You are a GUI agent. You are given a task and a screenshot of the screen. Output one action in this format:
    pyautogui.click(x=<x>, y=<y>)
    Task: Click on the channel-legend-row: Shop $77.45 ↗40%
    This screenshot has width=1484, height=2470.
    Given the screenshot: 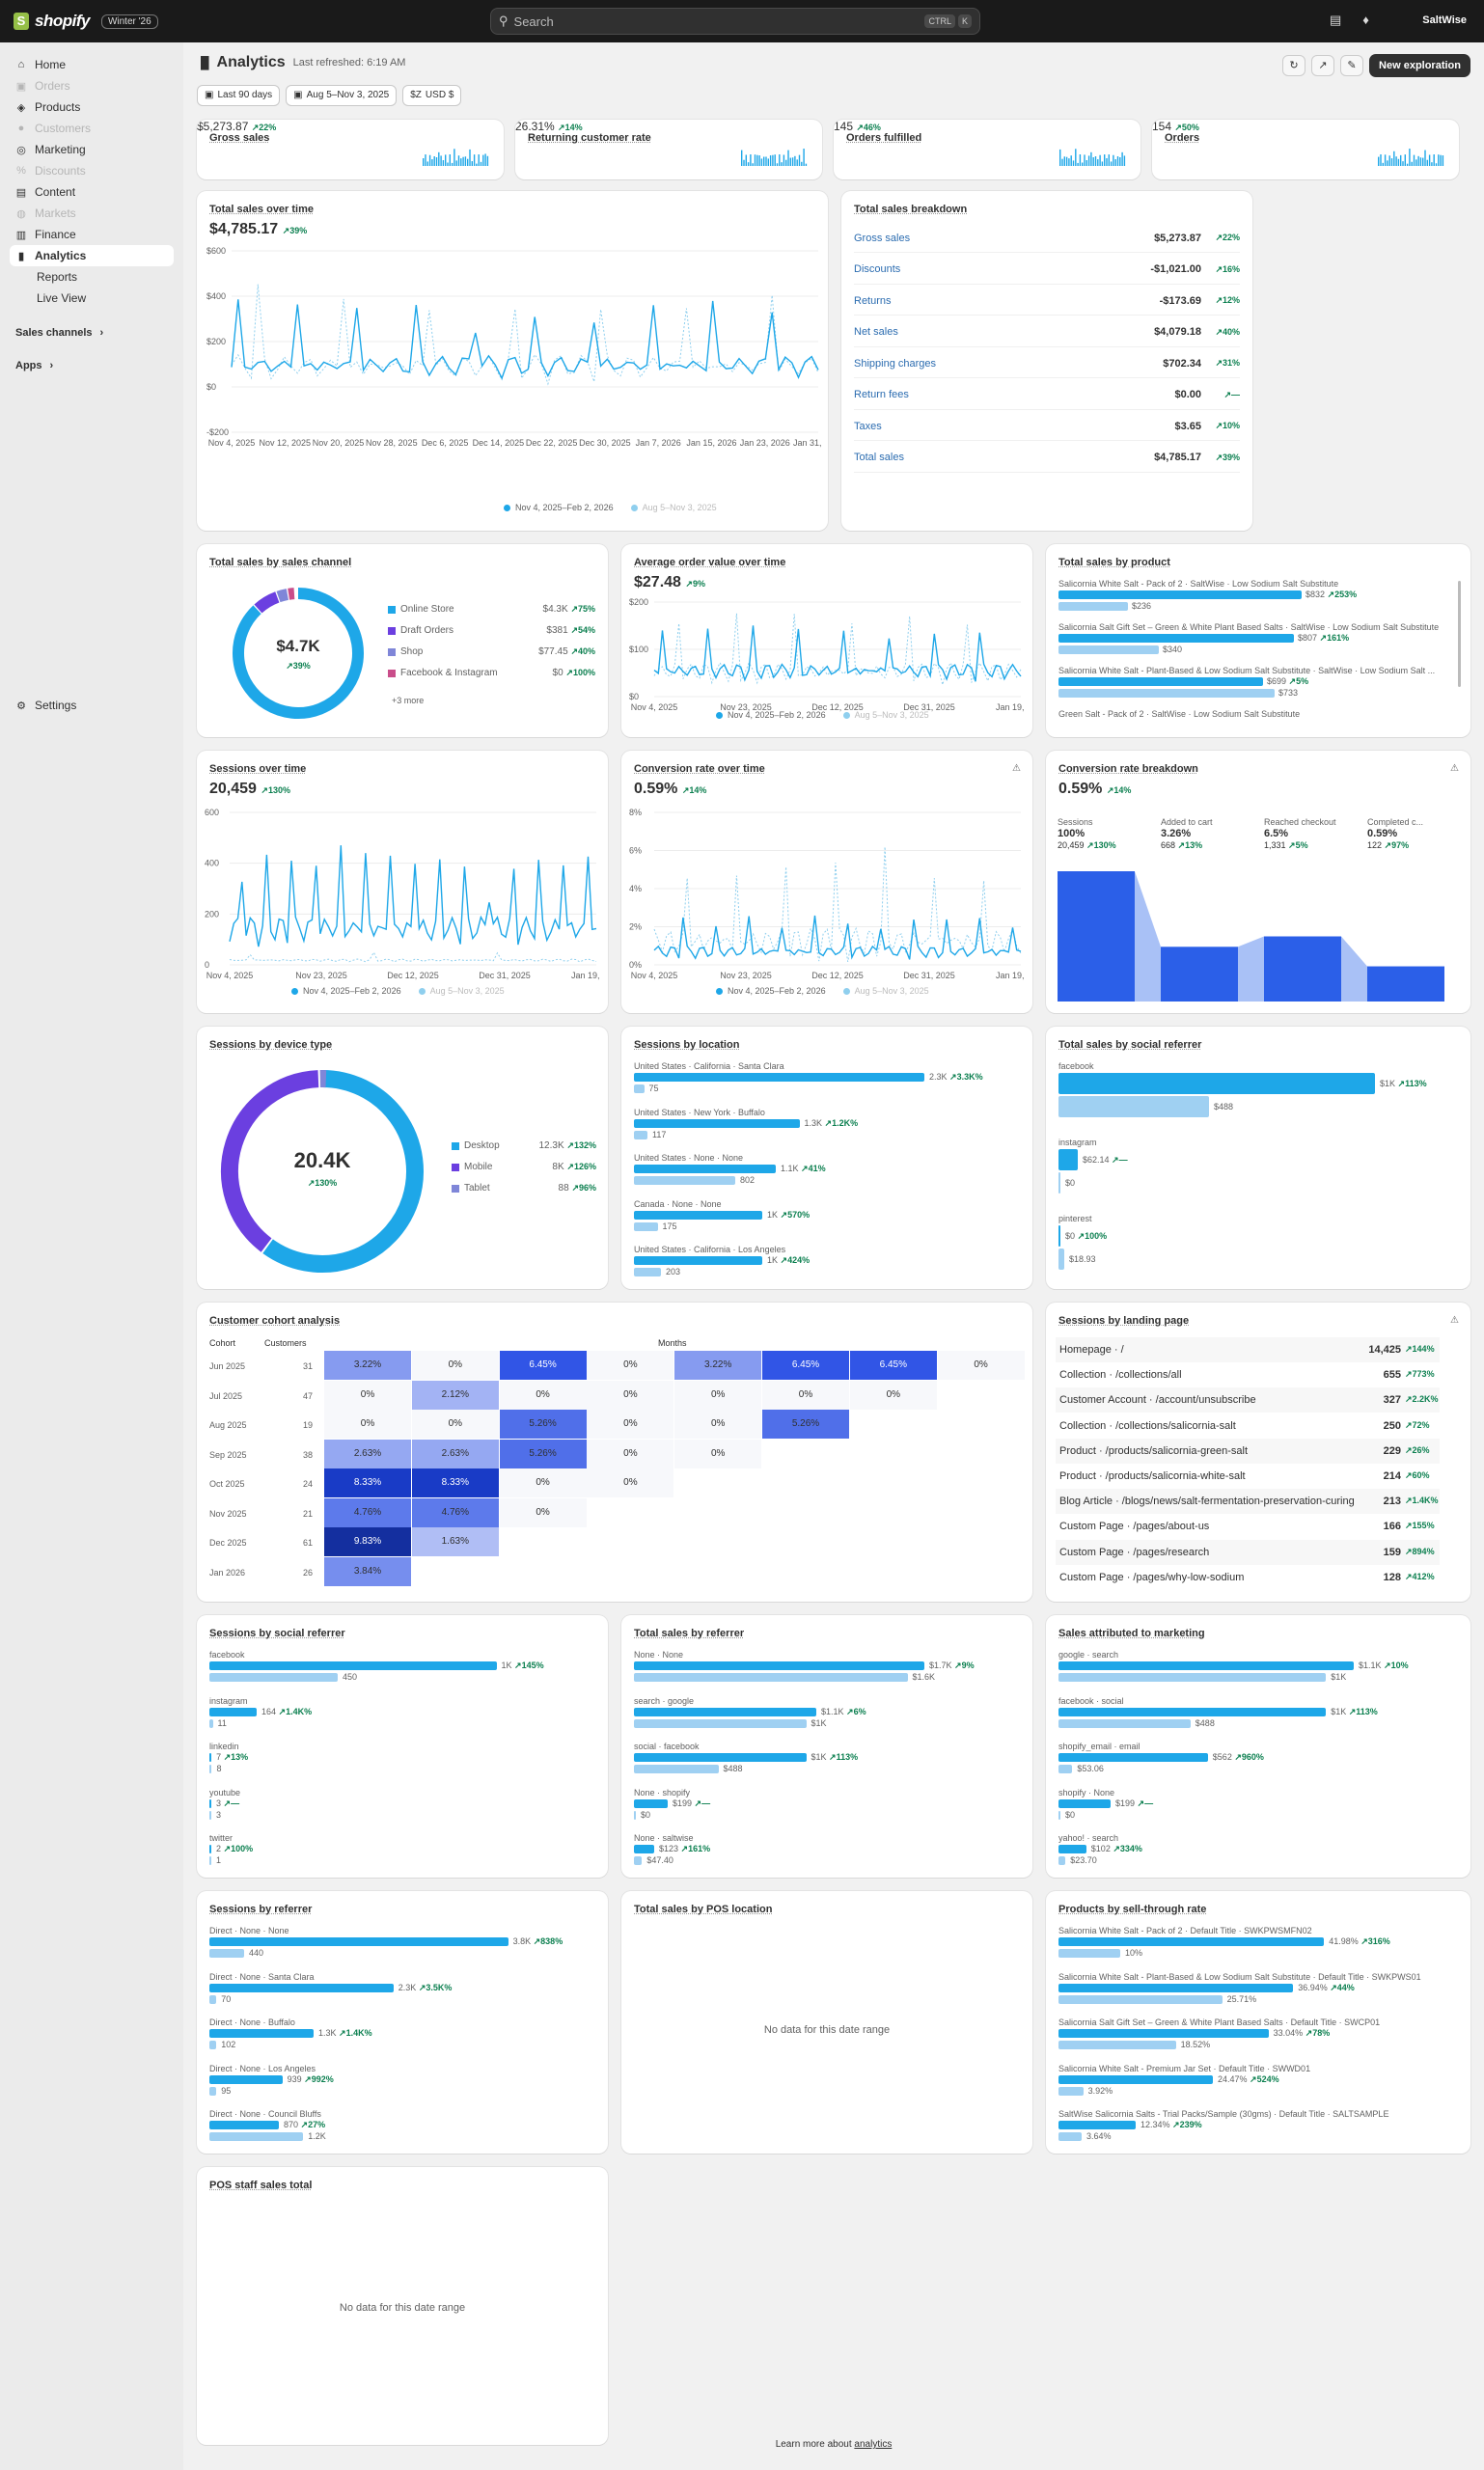 What is the action you would take?
    pyautogui.click(x=491, y=651)
    